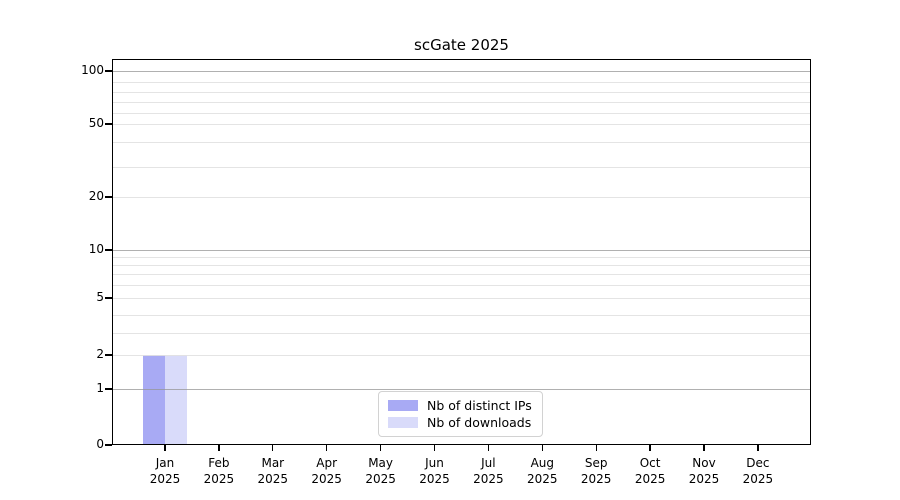  I want to click on y-tick-label-2: 2, so click(100, 354).